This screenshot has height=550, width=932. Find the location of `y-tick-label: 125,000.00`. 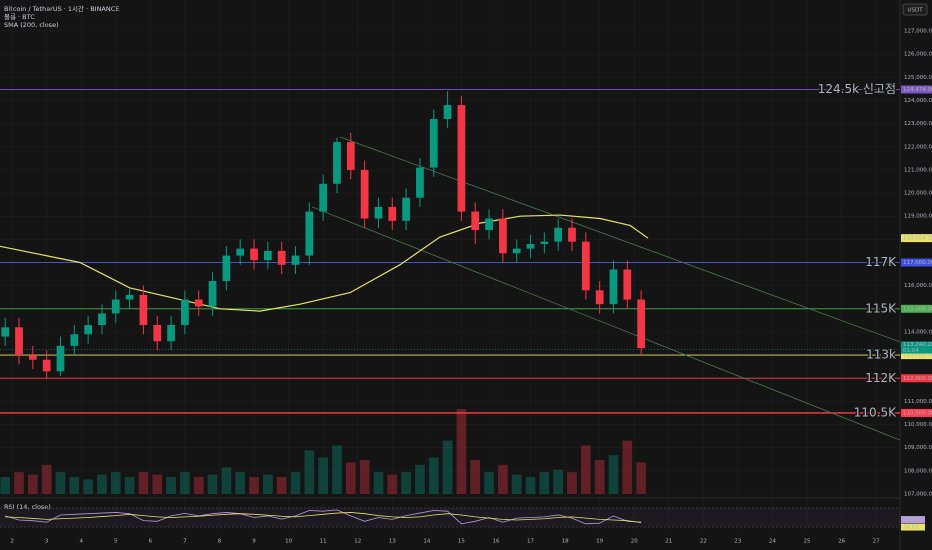

y-tick-label: 125,000.00 is located at coordinates (918, 78).